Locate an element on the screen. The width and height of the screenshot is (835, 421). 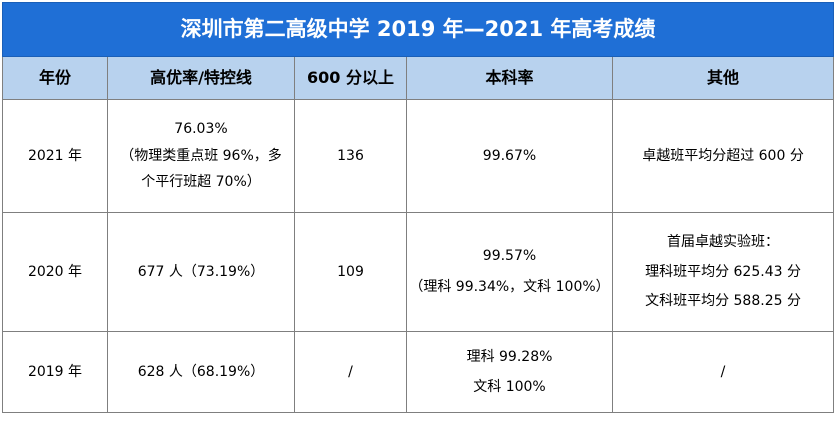
high-rate-cell: 76.03% （物理类重点班 96%，多 个平行班超 70%） is located at coordinates (201, 156).